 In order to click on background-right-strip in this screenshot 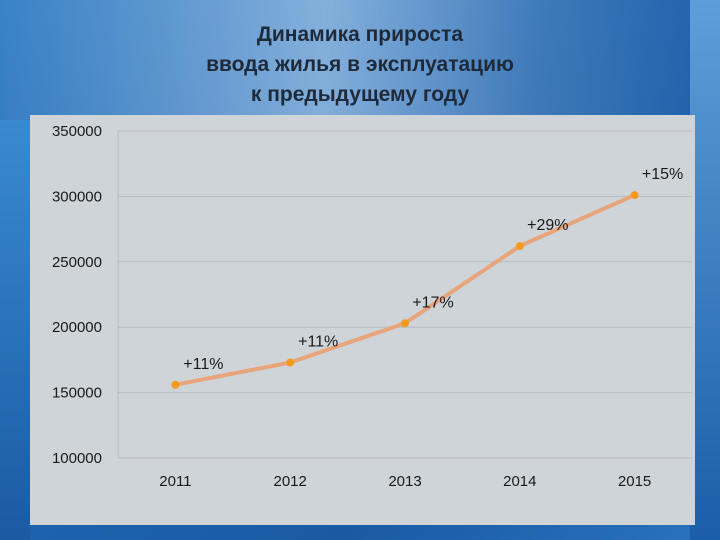, I will do `click(705, 270)`.